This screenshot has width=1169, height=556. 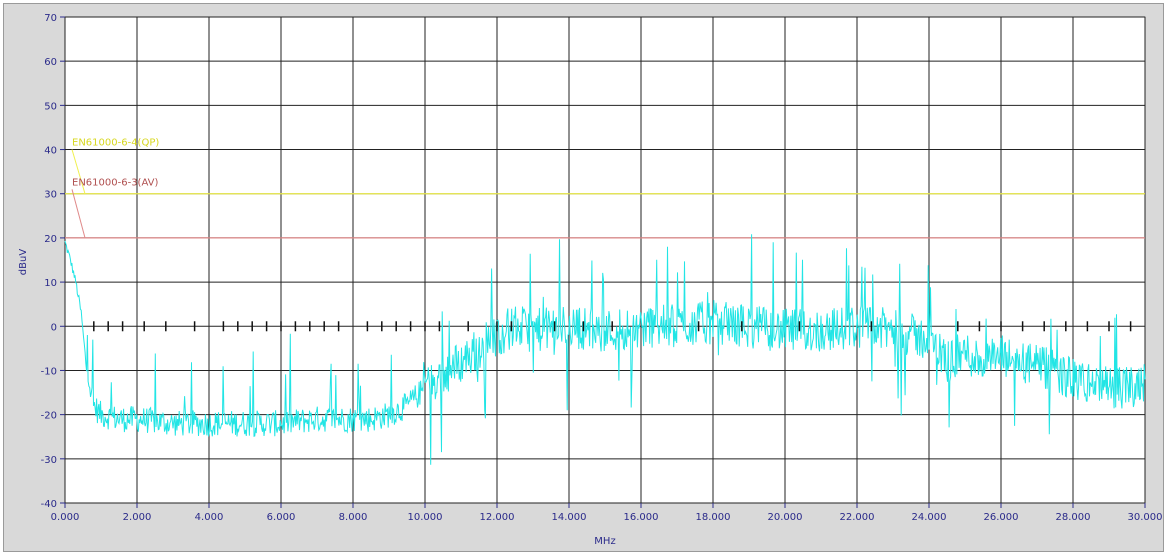 What do you see at coordinates (857, 517) in the screenshot?
I see `x-tick-label: 22.000` at bounding box center [857, 517].